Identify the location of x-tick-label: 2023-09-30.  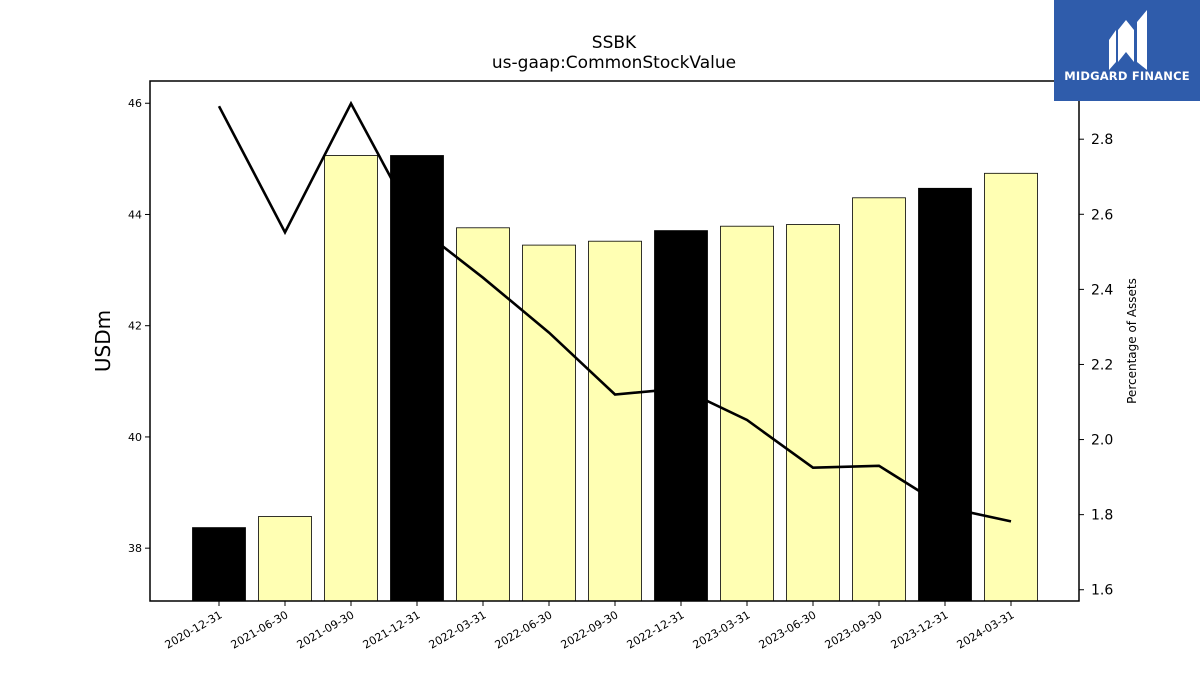
(854, 629).